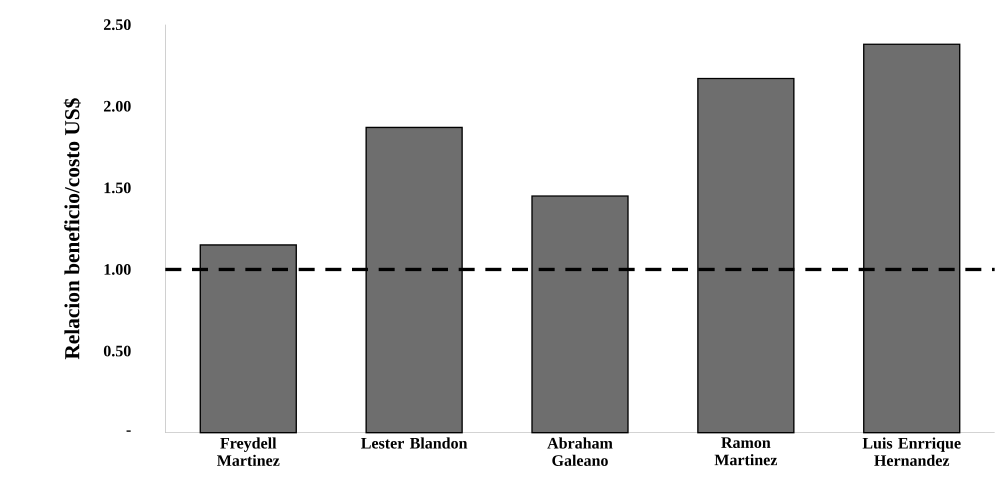  What do you see at coordinates (128, 431) in the screenshot?
I see `y-tick-label: -` at bounding box center [128, 431].